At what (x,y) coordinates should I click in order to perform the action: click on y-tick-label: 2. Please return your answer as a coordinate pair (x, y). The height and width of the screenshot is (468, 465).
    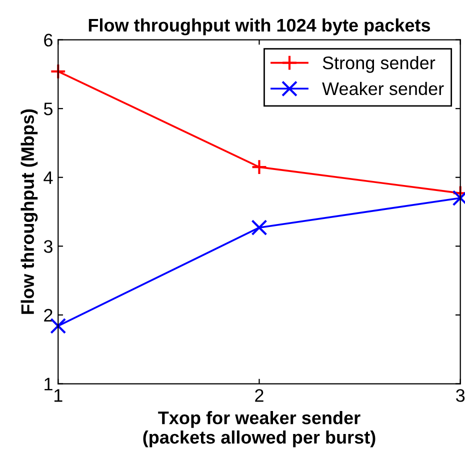
    Looking at the image, I should click on (48, 315).